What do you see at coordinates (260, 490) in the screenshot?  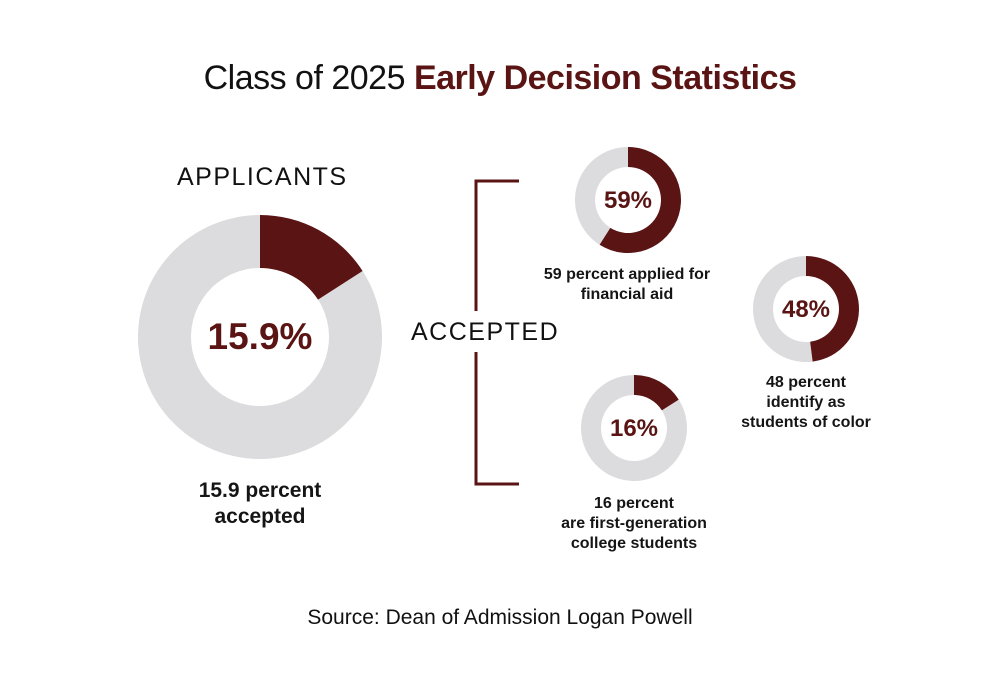 I see `caption-line: 15.9 percent` at bounding box center [260, 490].